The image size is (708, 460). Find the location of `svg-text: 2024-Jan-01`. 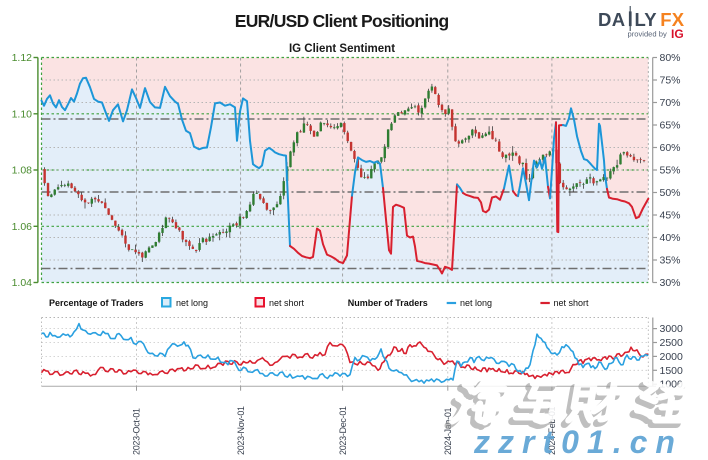

svg-text: 2024-Jan-01 is located at coordinates (448, 431).